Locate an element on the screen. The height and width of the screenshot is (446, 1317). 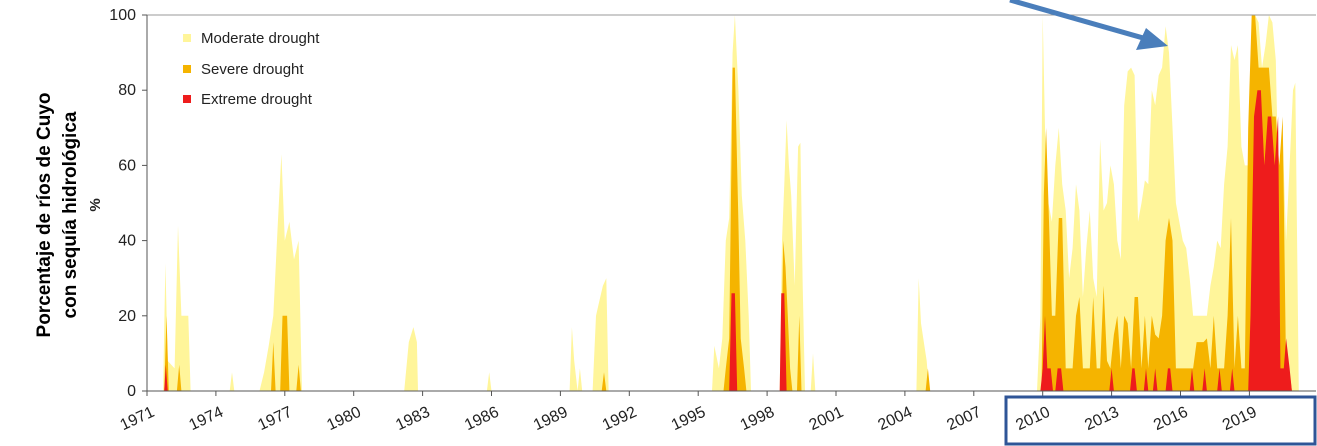
y-tick-label: 100 is located at coordinates (122, 15).